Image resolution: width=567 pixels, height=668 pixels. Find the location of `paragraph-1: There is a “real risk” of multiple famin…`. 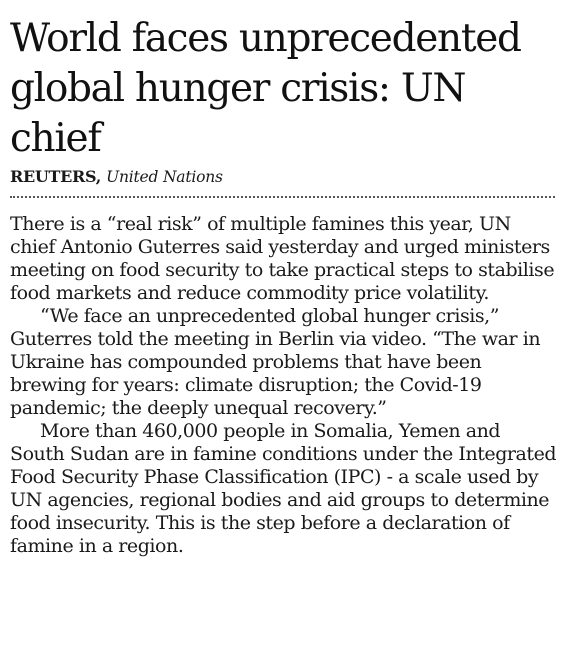

paragraph-1: There is a “real risk” of multiple famin… is located at coordinates (282, 258).